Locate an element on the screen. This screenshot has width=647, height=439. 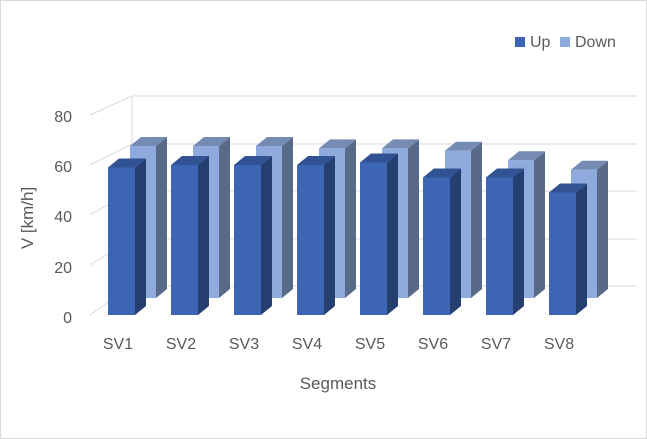
y-tick-label: 20 is located at coordinates (63, 268).